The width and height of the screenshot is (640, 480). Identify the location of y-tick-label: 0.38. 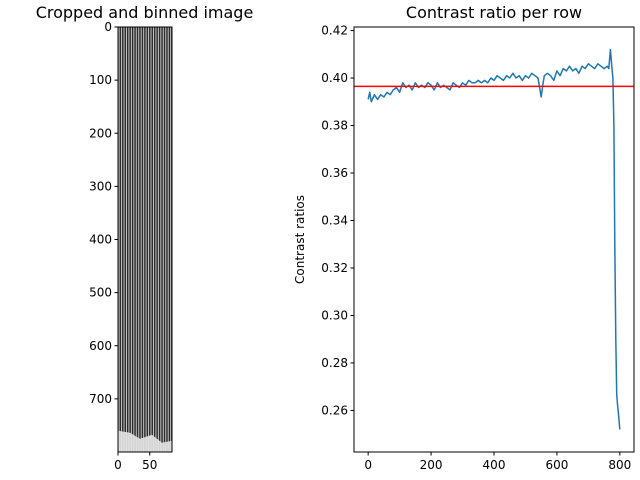
(334, 126).